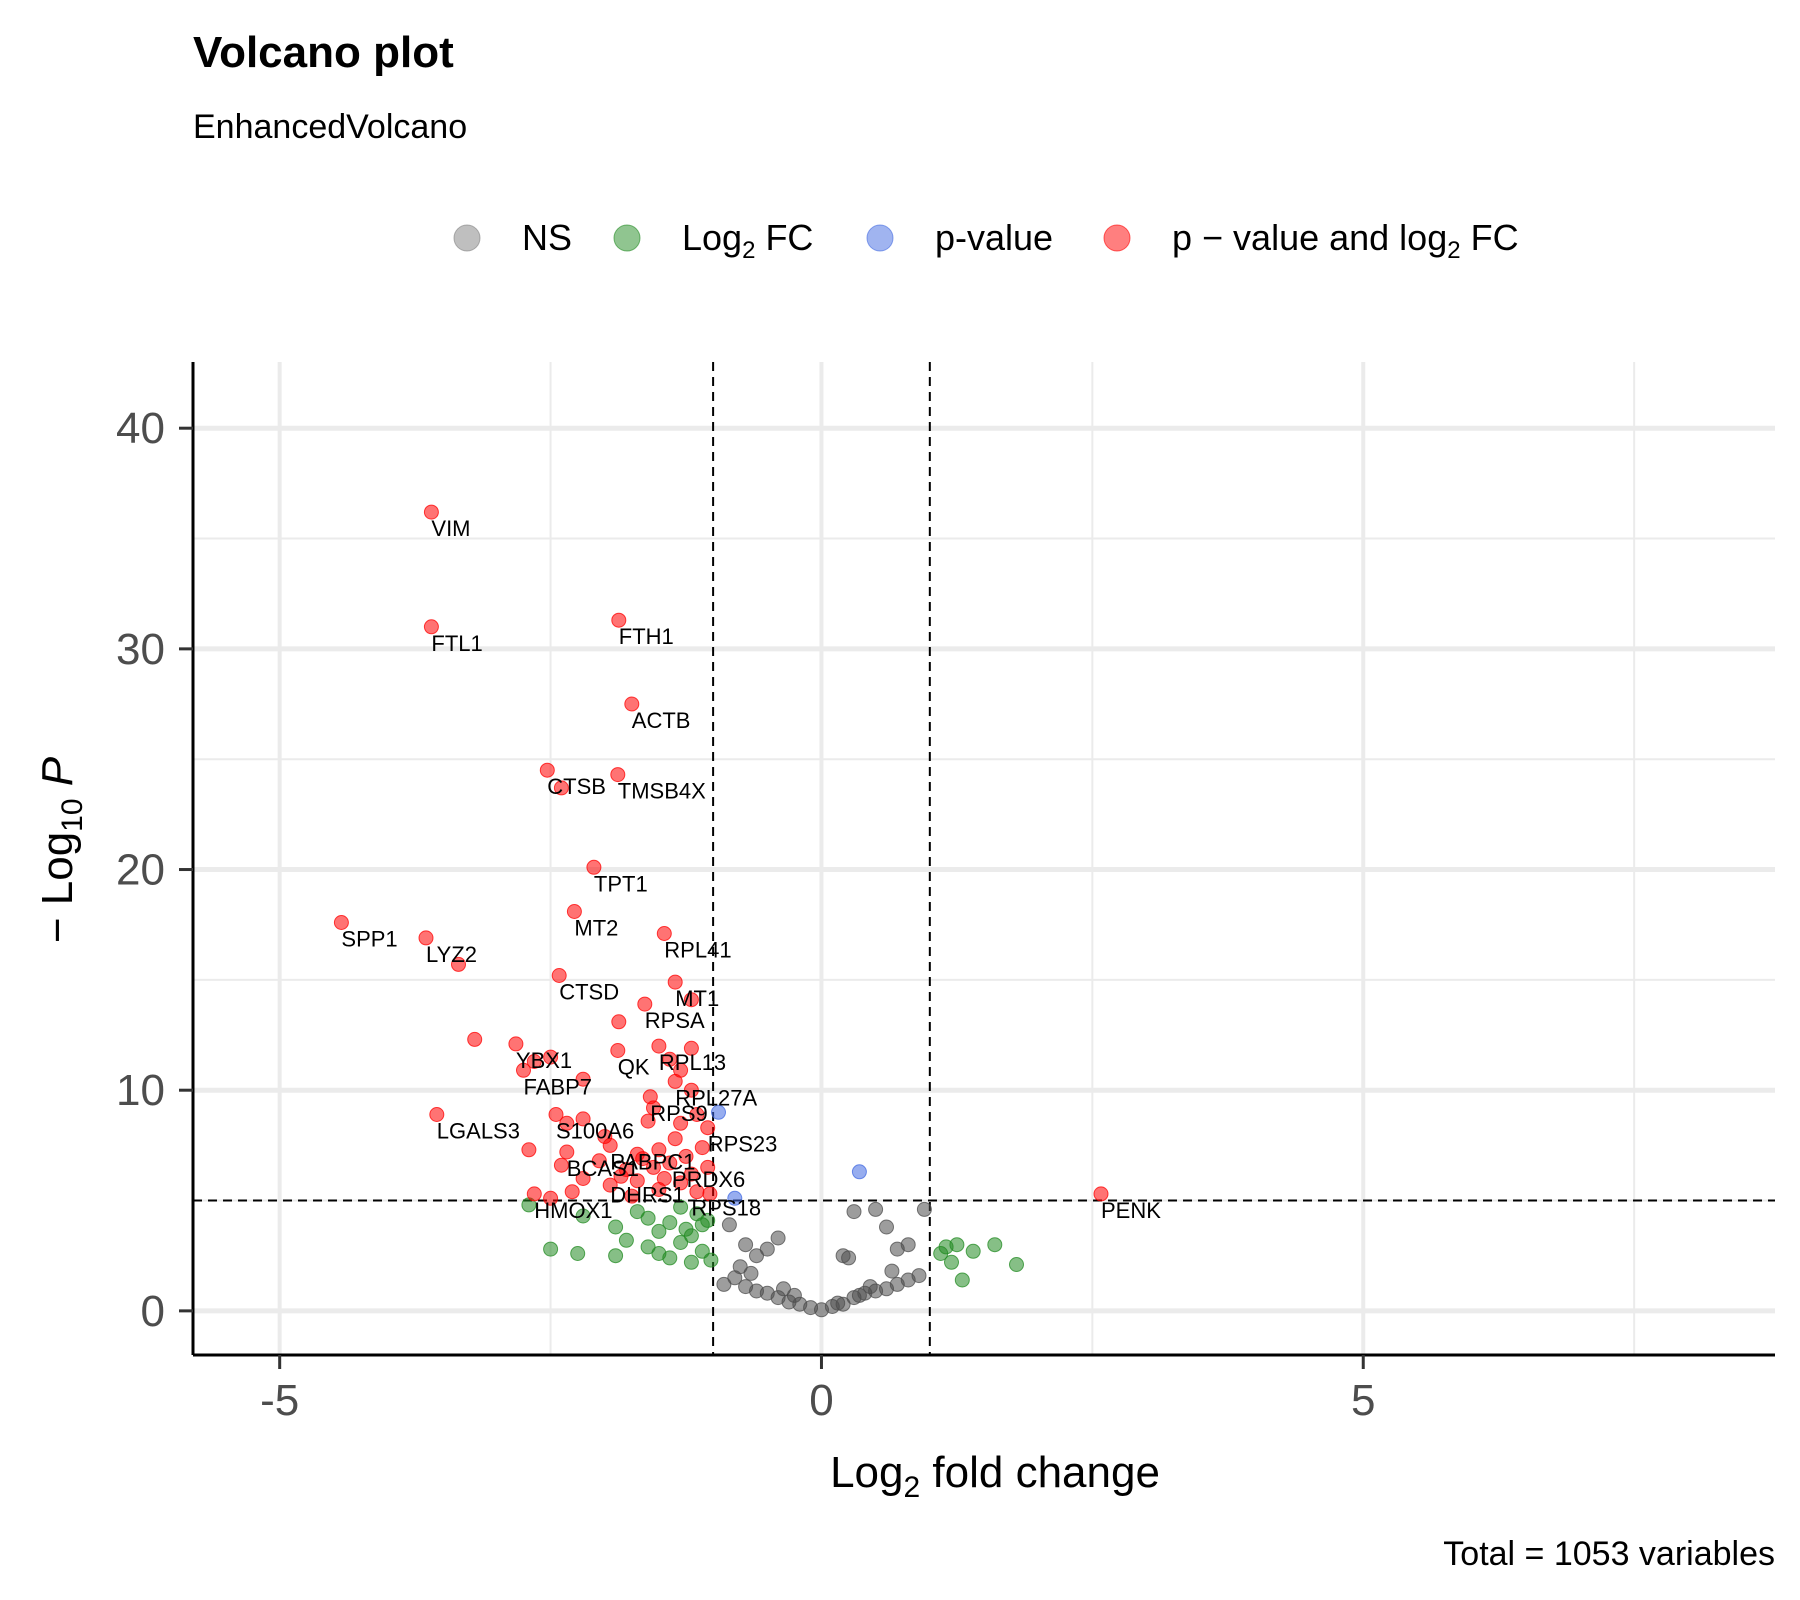 The image size is (1800, 1600). Describe the element at coordinates (595, 1131) in the screenshot. I see `point-label-s100a6: S100A6` at that location.